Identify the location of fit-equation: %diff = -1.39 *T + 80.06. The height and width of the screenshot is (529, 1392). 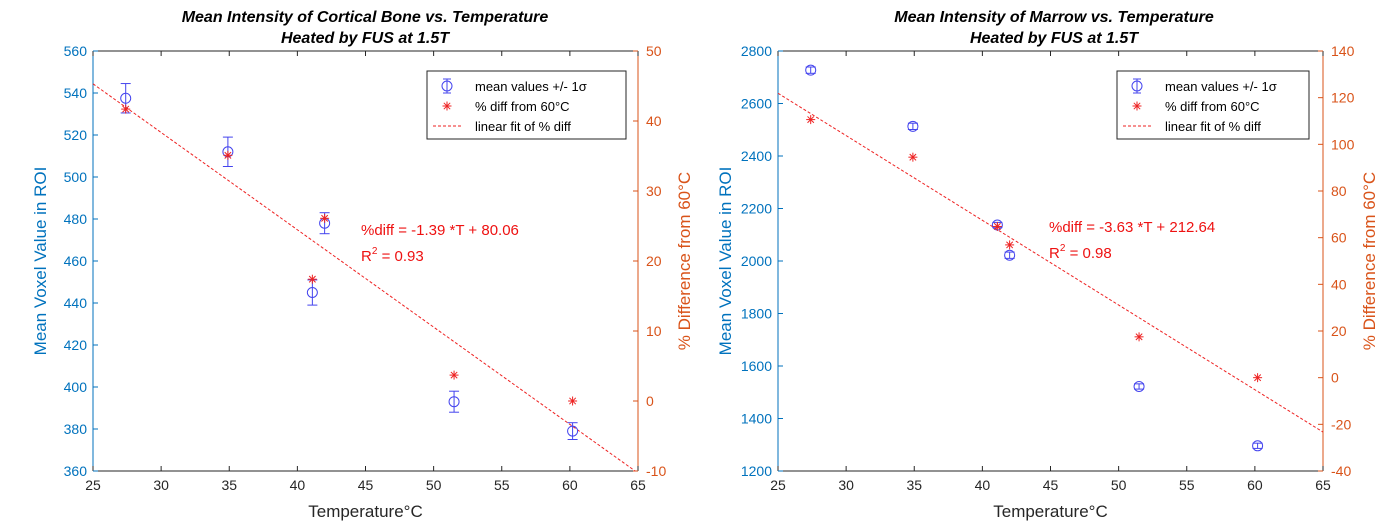
(440, 230).